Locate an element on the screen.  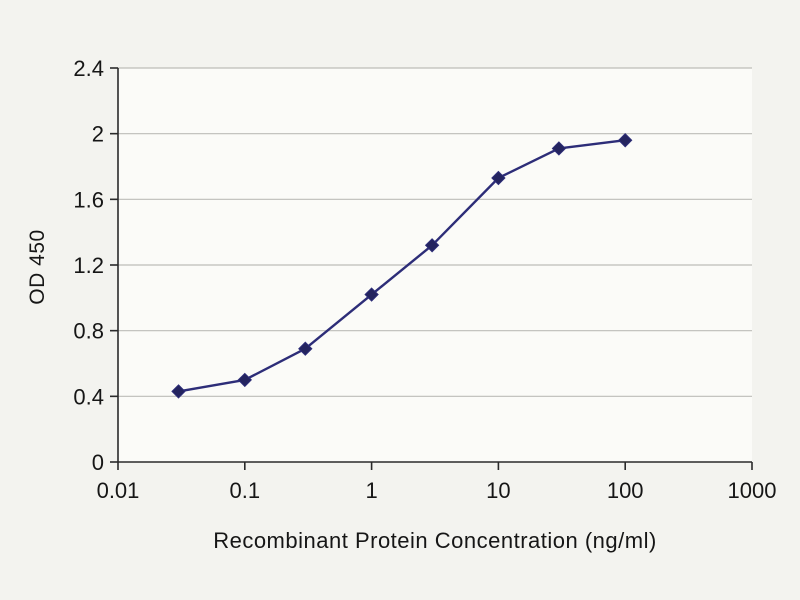
x-tick-label: 10 is located at coordinates (498, 490).